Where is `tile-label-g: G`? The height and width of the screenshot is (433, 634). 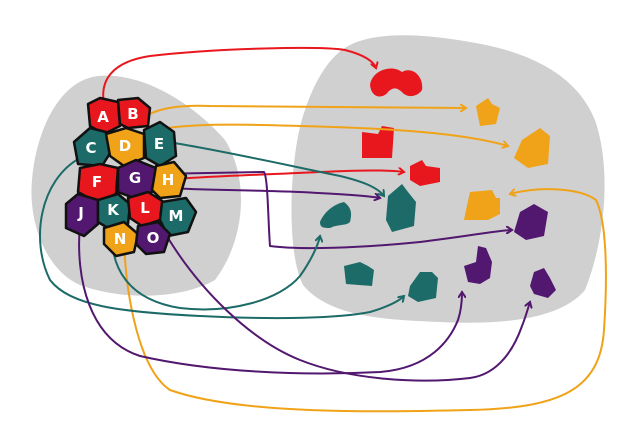 tile-label-g: G is located at coordinates (135, 178).